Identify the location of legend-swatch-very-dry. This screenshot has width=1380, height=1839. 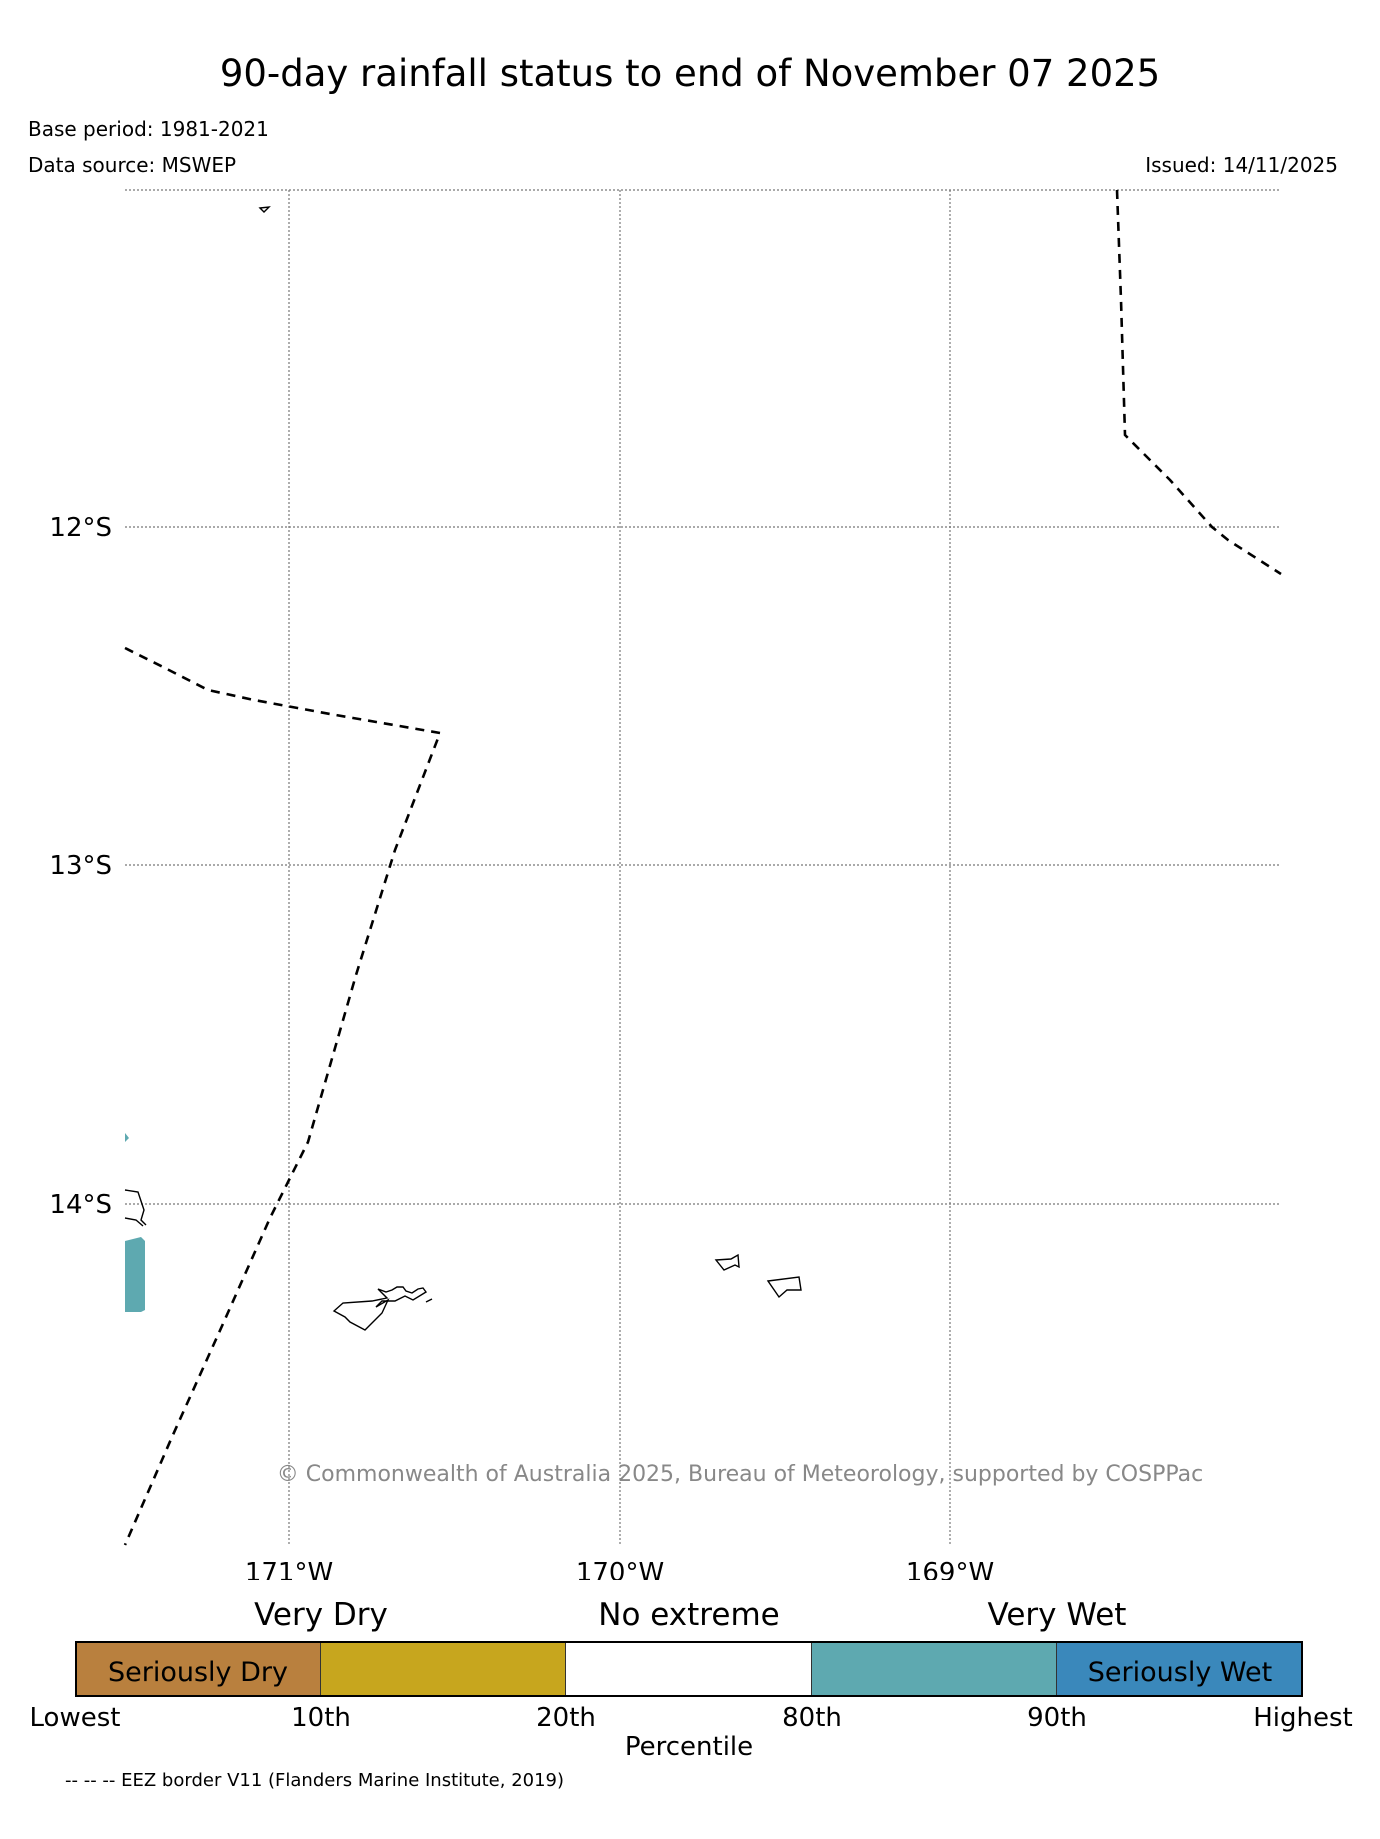
(443, 1669).